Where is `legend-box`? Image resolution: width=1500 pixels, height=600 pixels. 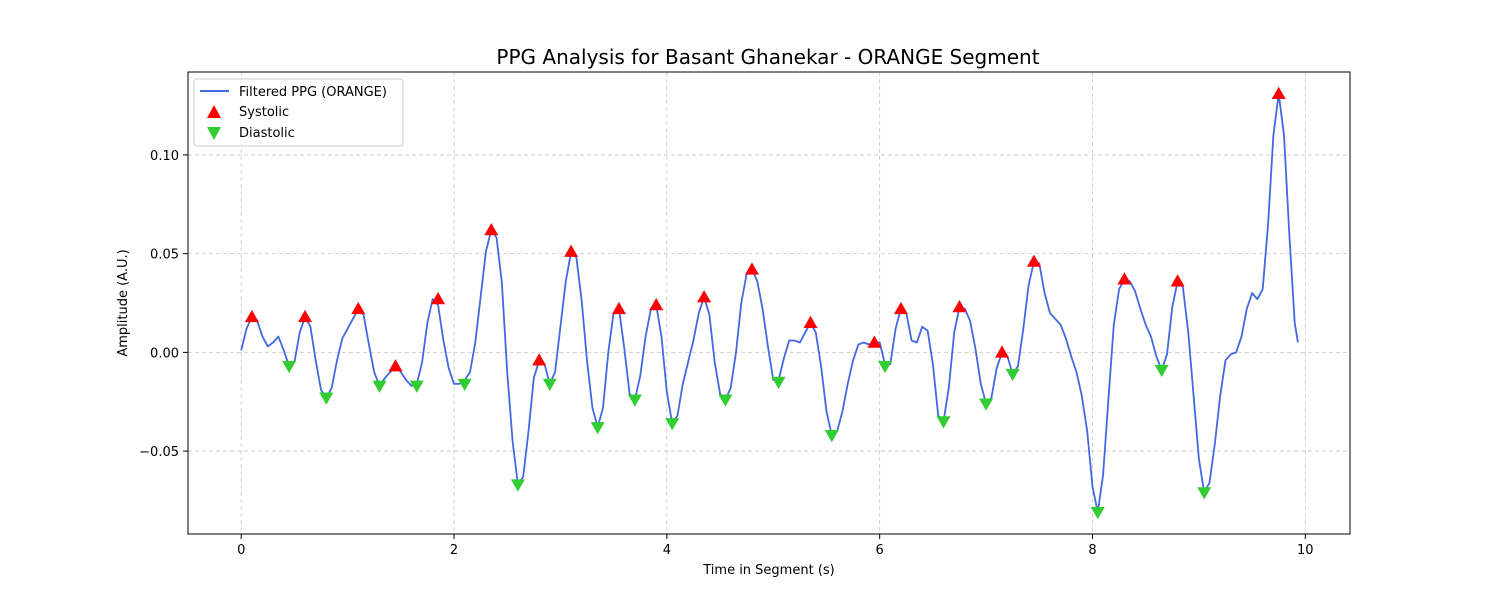 legend-box is located at coordinates (298, 112).